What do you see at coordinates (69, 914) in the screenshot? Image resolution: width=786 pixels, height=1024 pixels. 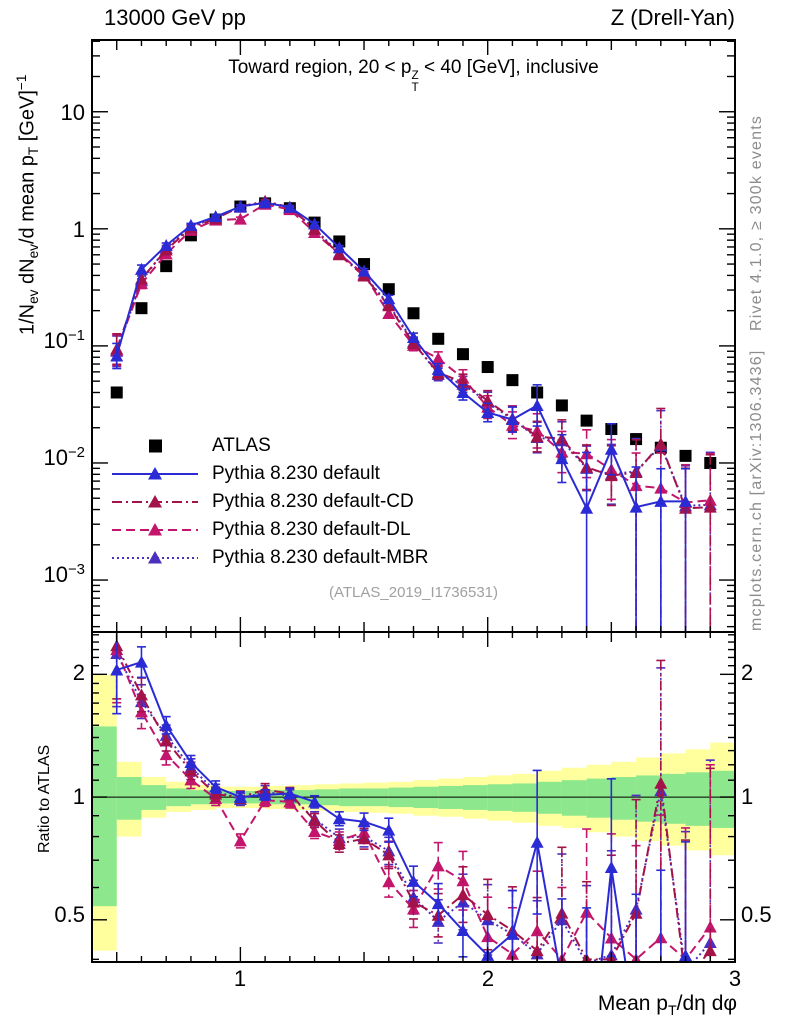 I see `ratio-tick-left-0p5: 0.5` at bounding box center [69, 914].